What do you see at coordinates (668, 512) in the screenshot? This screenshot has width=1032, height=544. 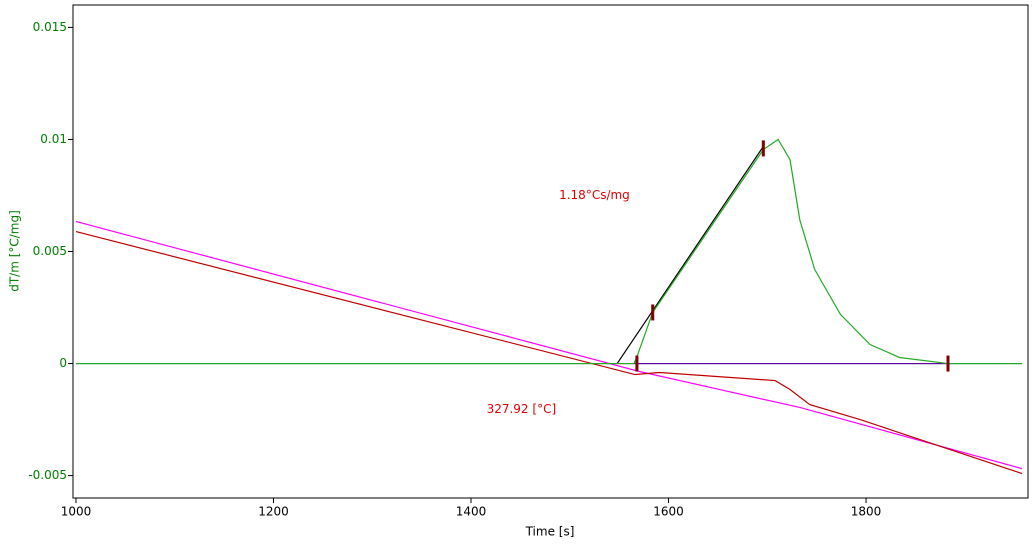 I see `x-tick-label: 1600` at bounding box center [668, 512].